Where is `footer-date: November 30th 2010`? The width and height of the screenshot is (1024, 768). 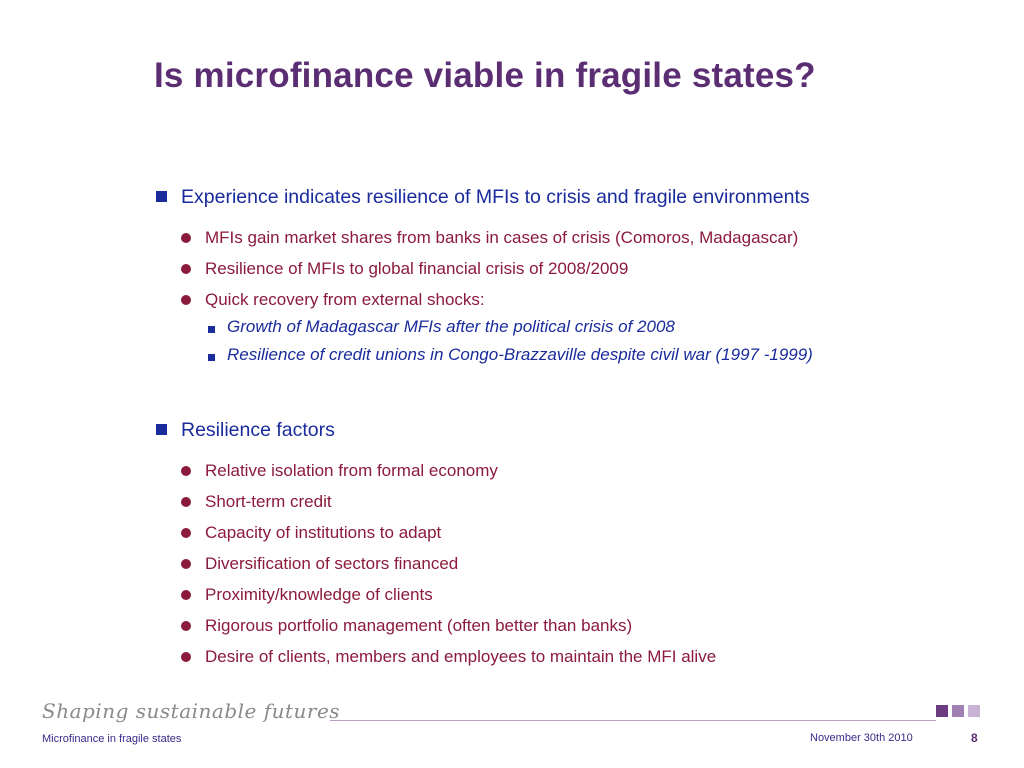 footer-date: November 30th 2010 is located at coordinates (861, 738).